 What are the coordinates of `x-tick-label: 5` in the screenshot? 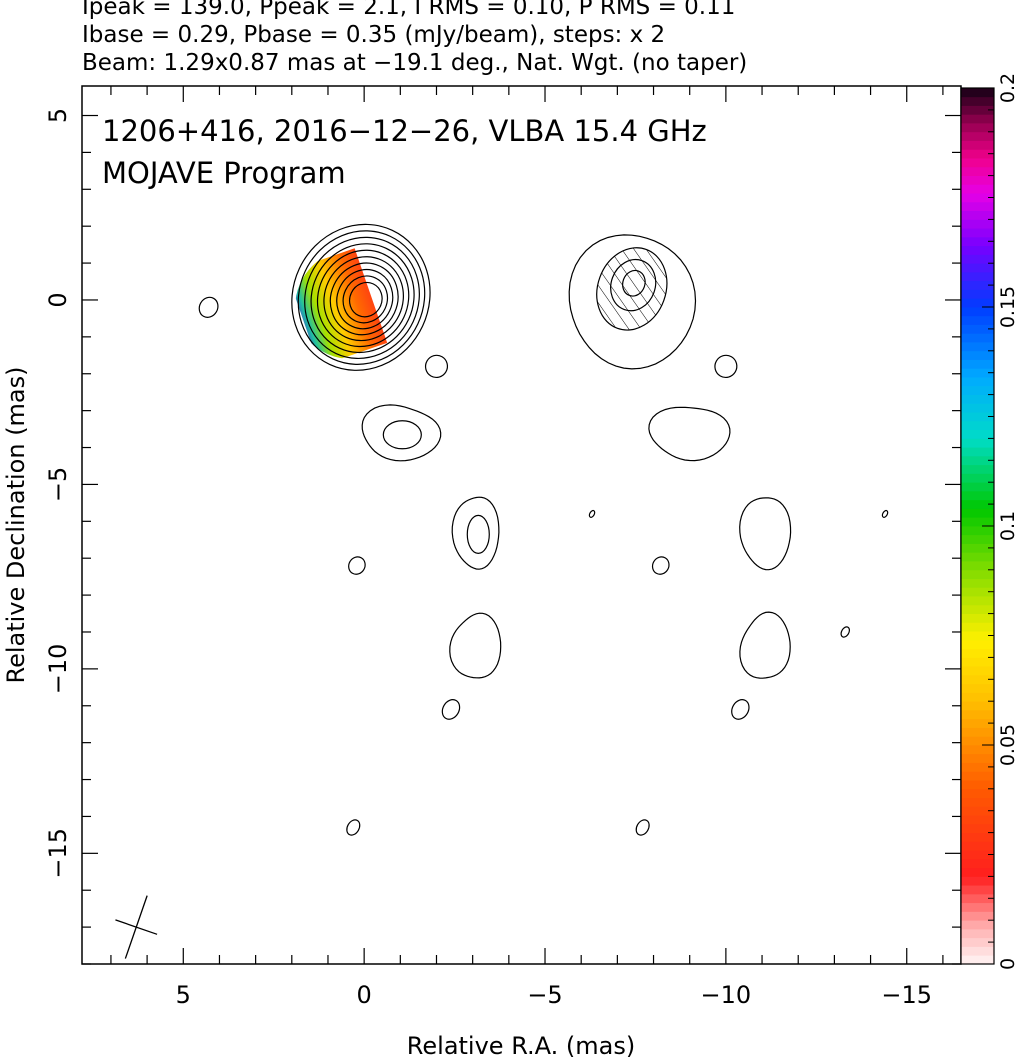 It's located at (183, 995).